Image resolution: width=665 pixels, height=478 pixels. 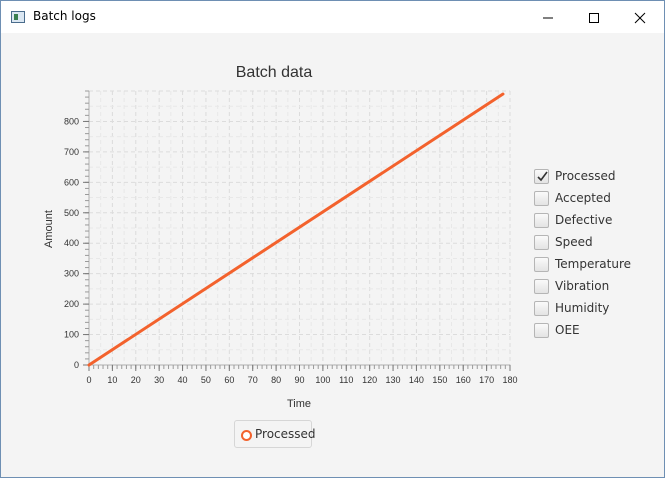 I want to click on minimize-icon, so click(x=548, y=18).